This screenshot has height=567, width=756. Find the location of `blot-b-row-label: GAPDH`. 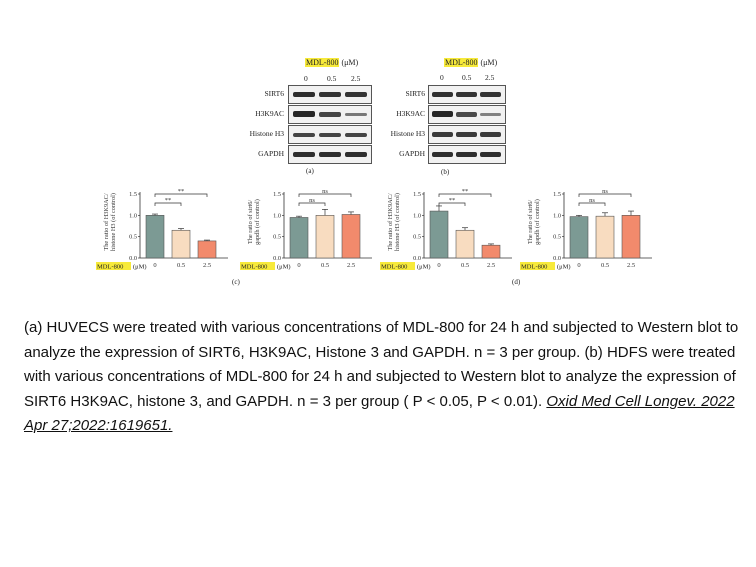

blot-b-row-label: GAPDH is located at coordinates (412, 153).